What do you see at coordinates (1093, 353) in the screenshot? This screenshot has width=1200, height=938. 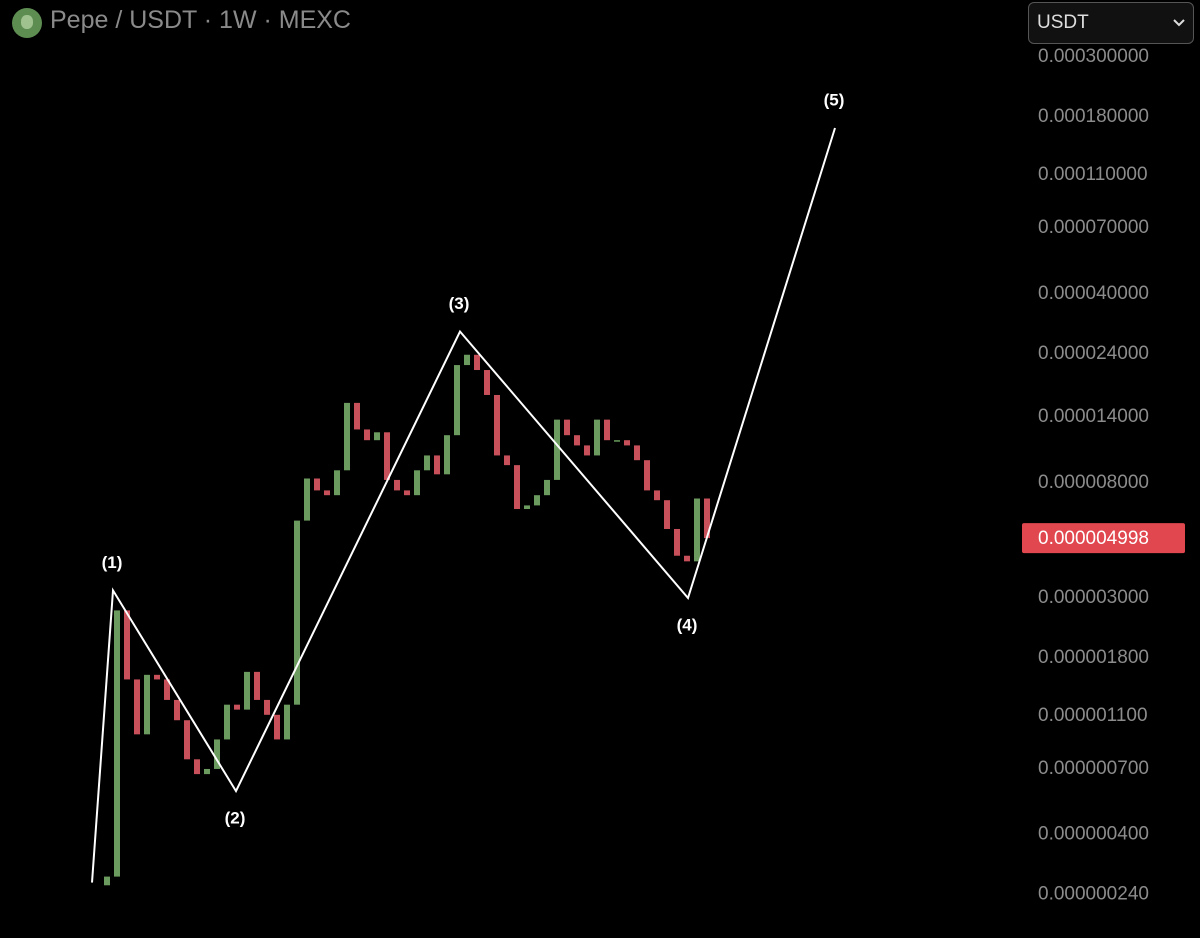 I see `y-tick-label: 0.000024000` at bounding box center [1093, 353].